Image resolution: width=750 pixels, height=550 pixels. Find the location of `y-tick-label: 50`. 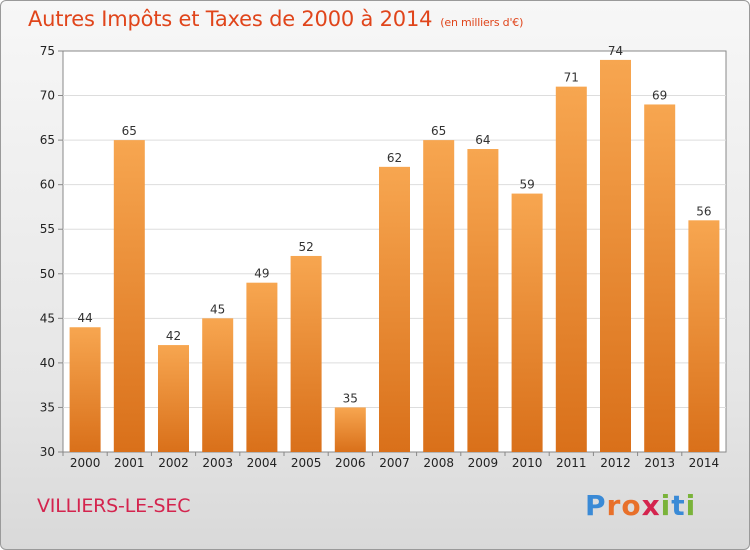

y-tick-label: 50 is located at coordinates (47, 274).